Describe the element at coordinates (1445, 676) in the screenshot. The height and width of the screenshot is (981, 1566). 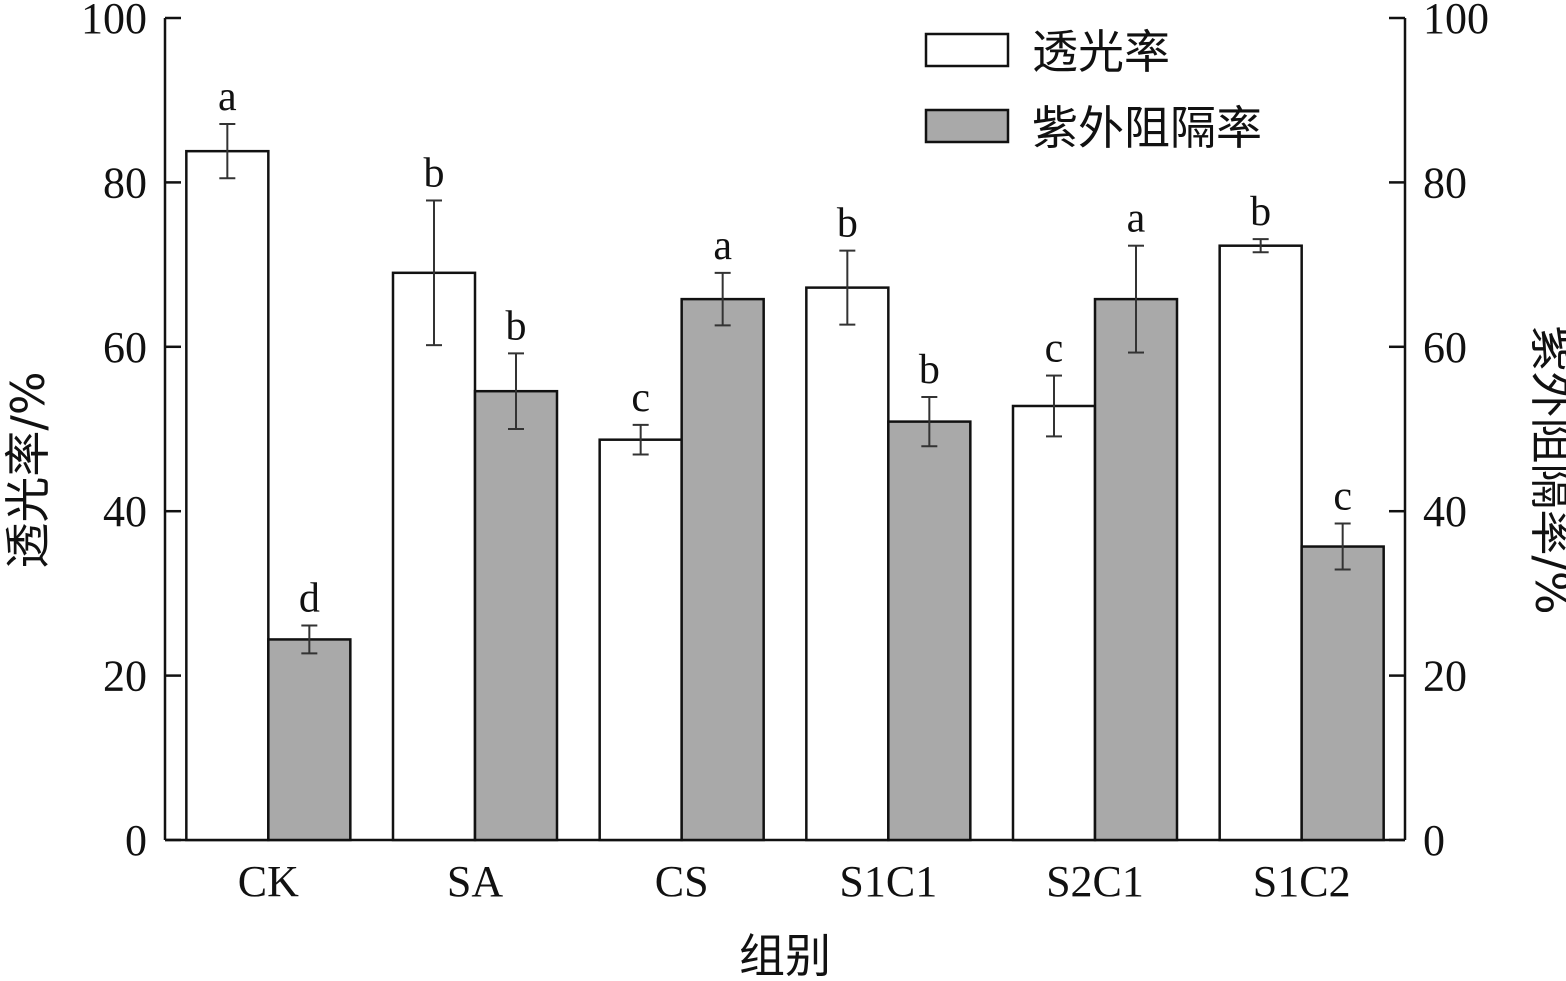
I see `y-tick-label-right: 20` at that location.